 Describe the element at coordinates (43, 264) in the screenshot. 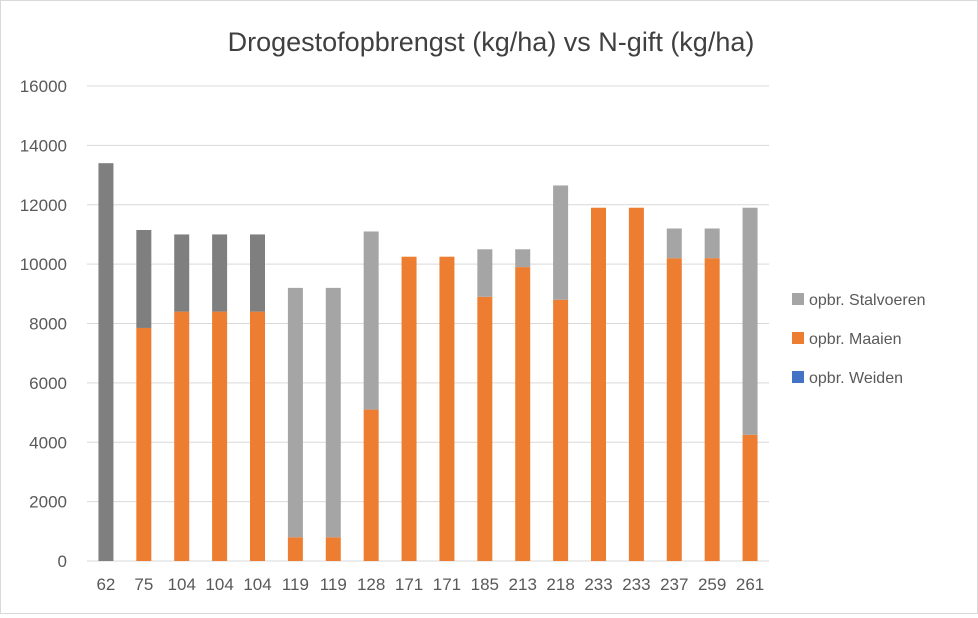

I see `y-tick-label: 10000` at that location.